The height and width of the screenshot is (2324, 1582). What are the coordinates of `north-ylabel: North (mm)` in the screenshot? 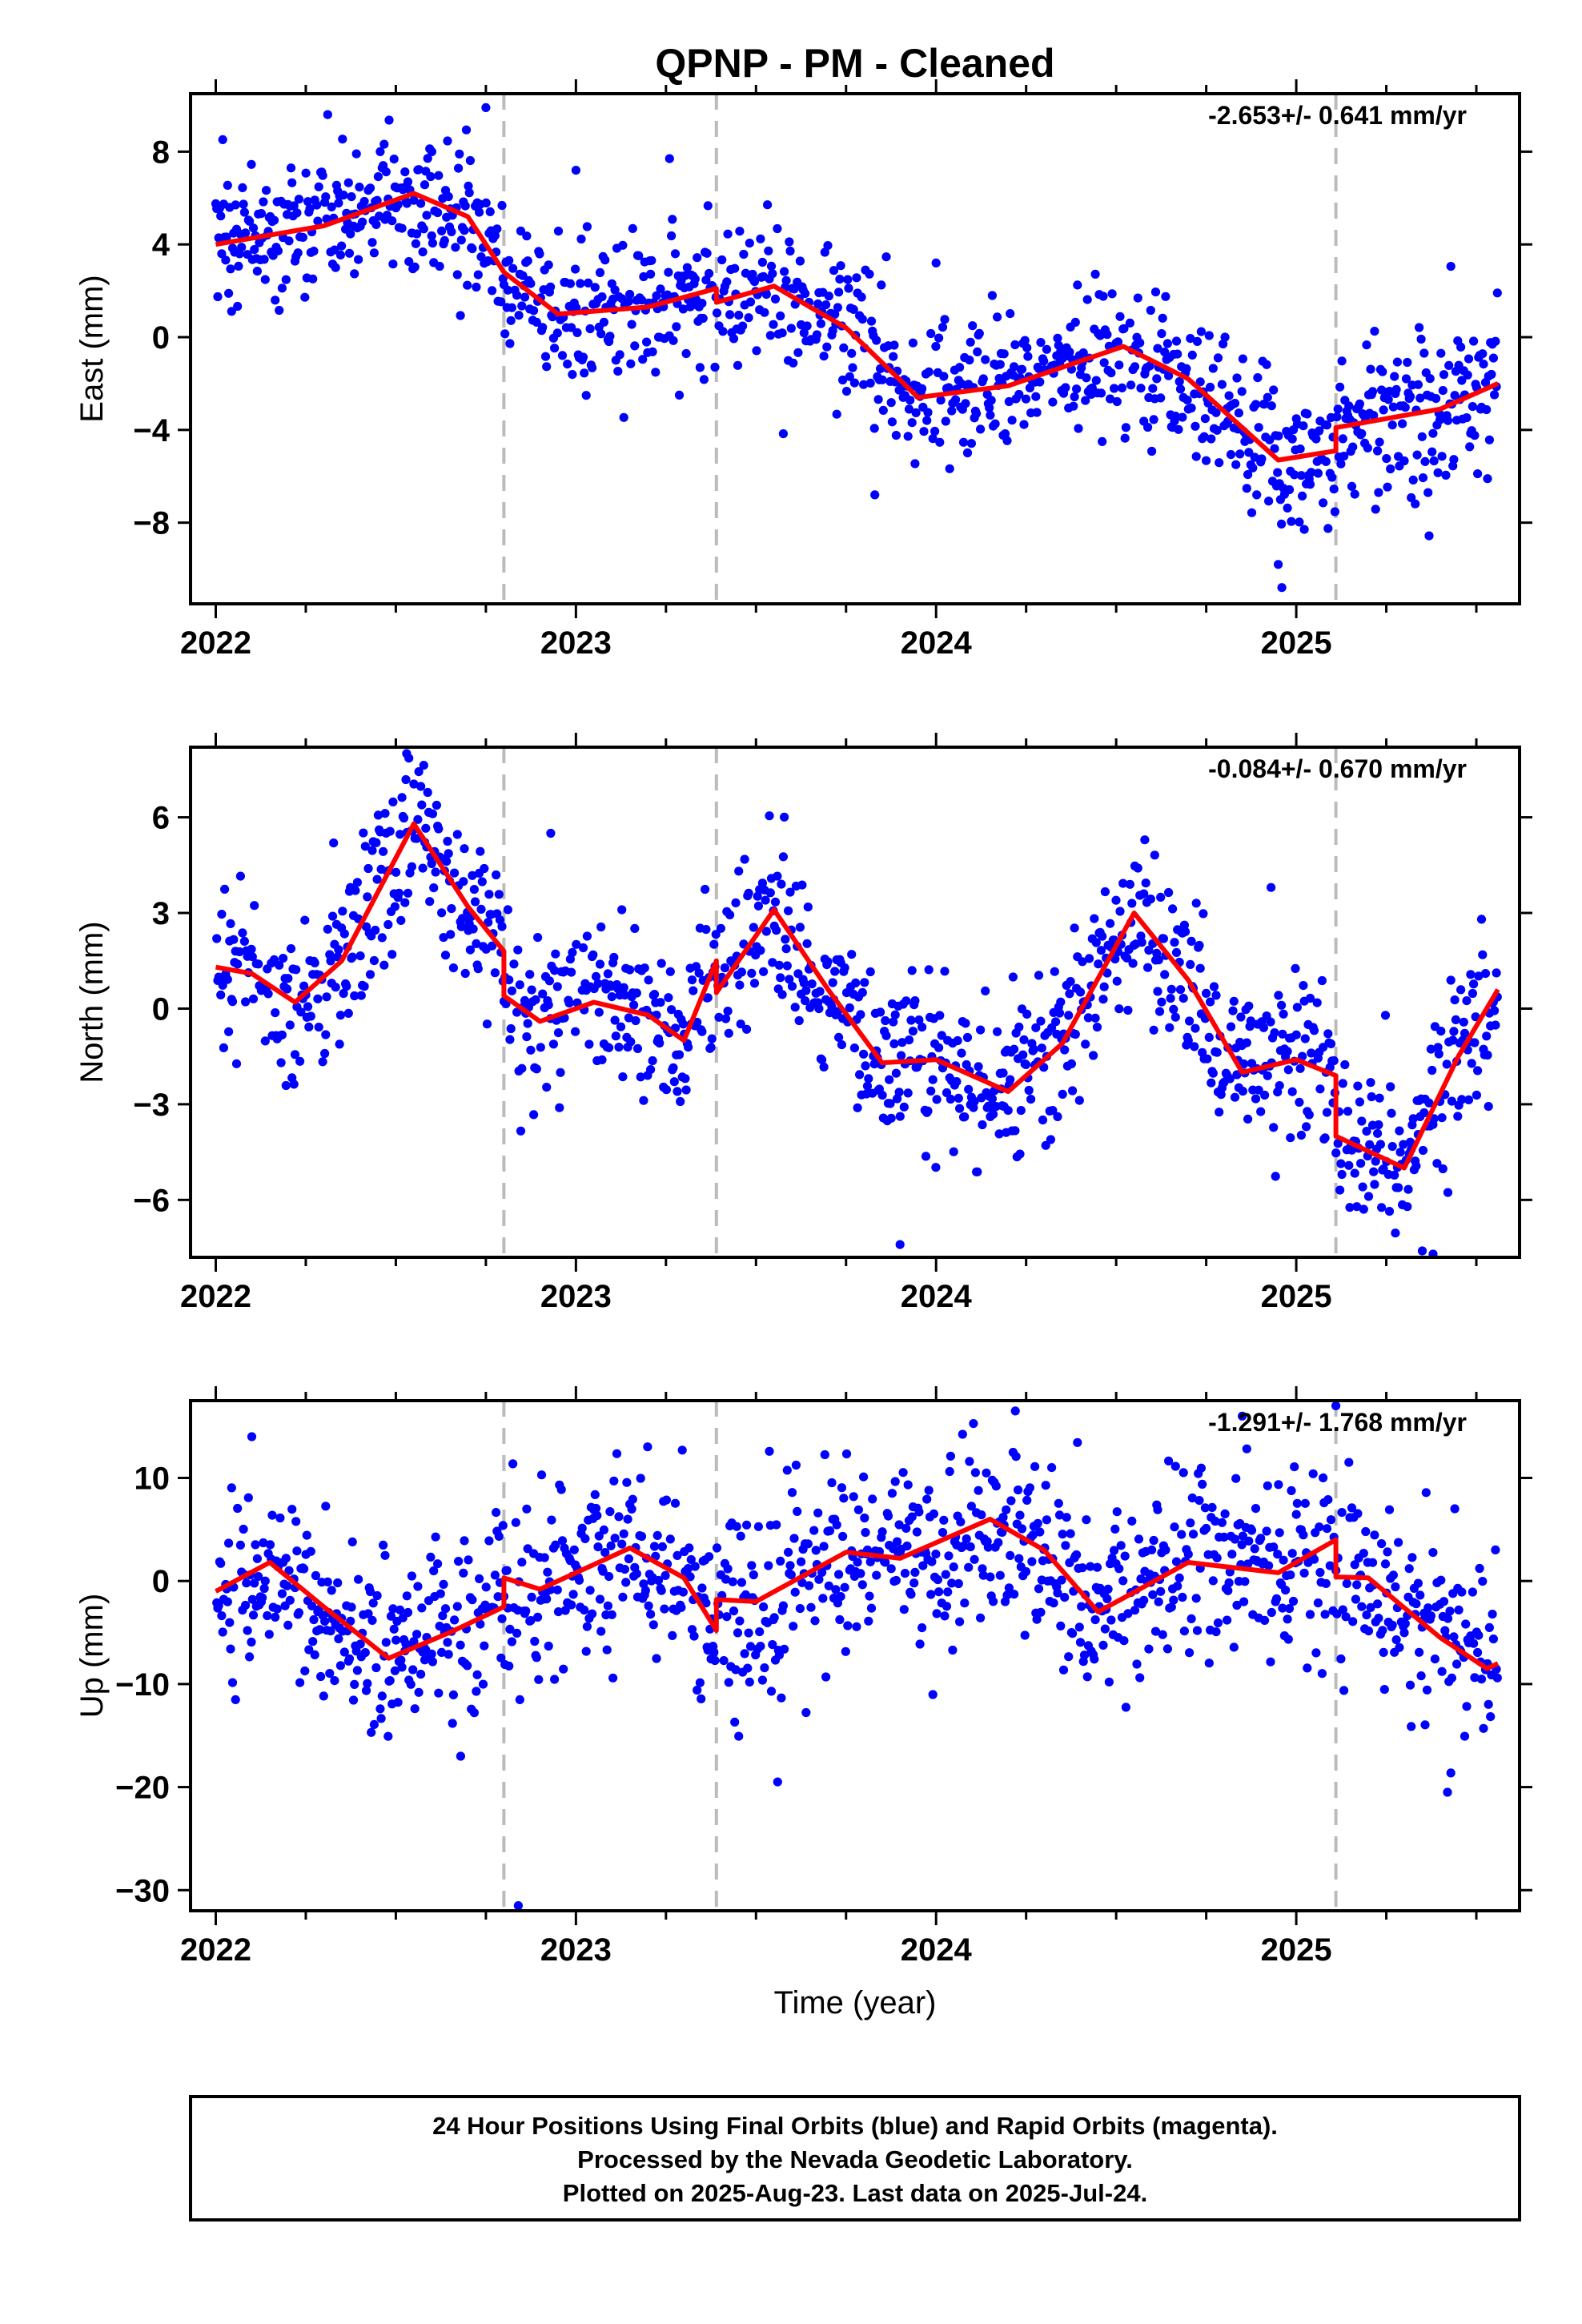 It's located at (92, 1002).